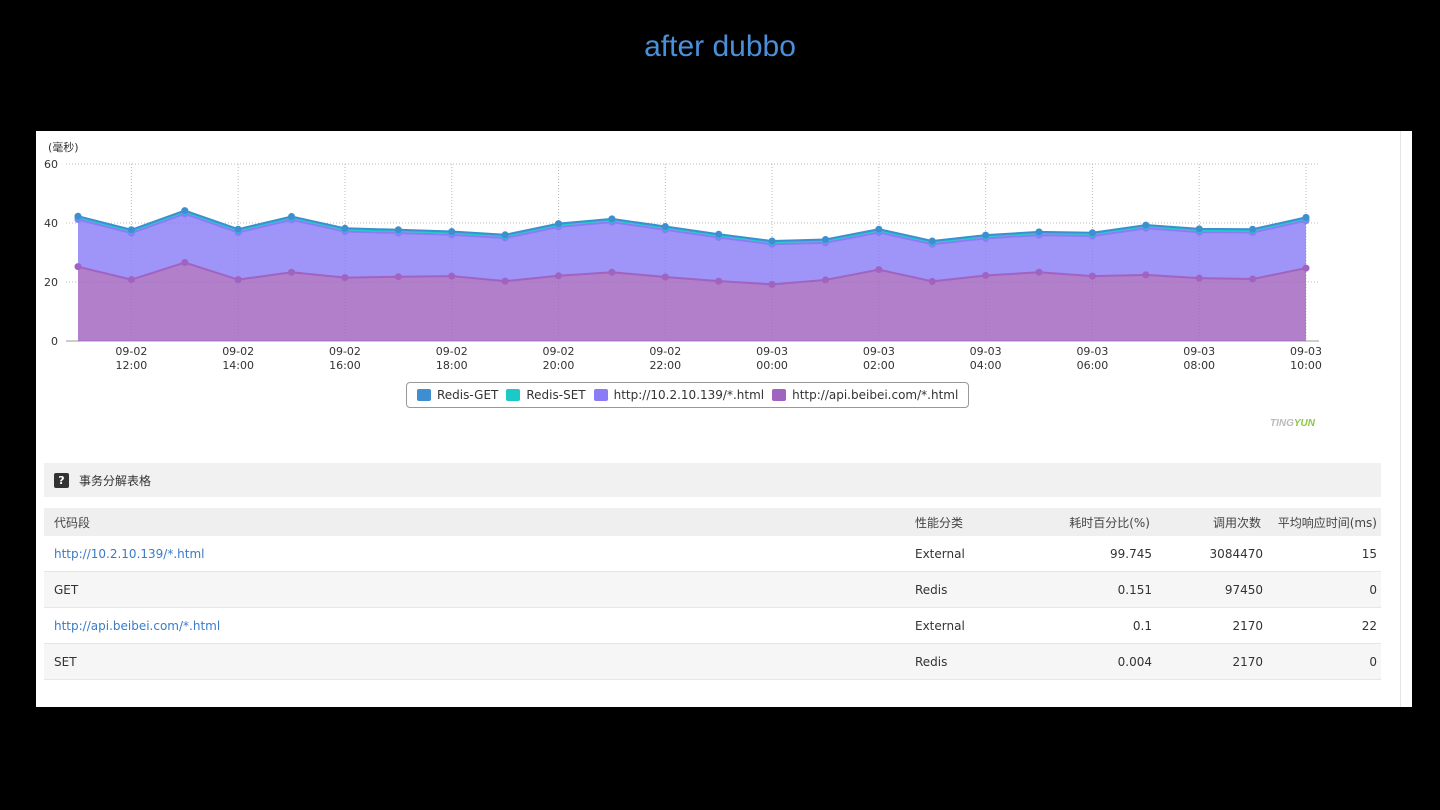  I want to click on legend-item: Redis-SET, so click(546, 395).